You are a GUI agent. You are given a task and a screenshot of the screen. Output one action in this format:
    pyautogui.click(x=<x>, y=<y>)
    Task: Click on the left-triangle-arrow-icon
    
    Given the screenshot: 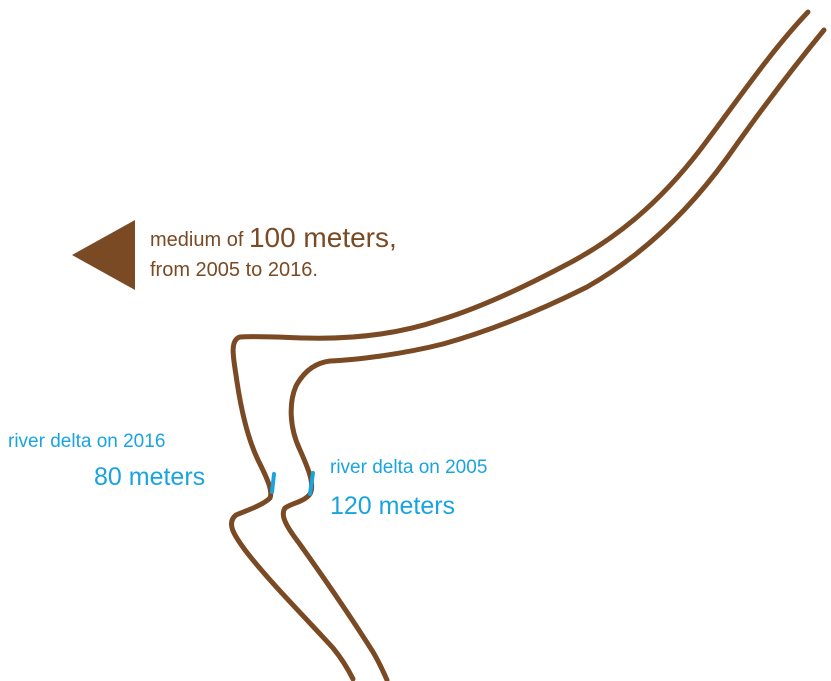 What is the action you would take?
    pyautogui.click(x=103, y=255)
    